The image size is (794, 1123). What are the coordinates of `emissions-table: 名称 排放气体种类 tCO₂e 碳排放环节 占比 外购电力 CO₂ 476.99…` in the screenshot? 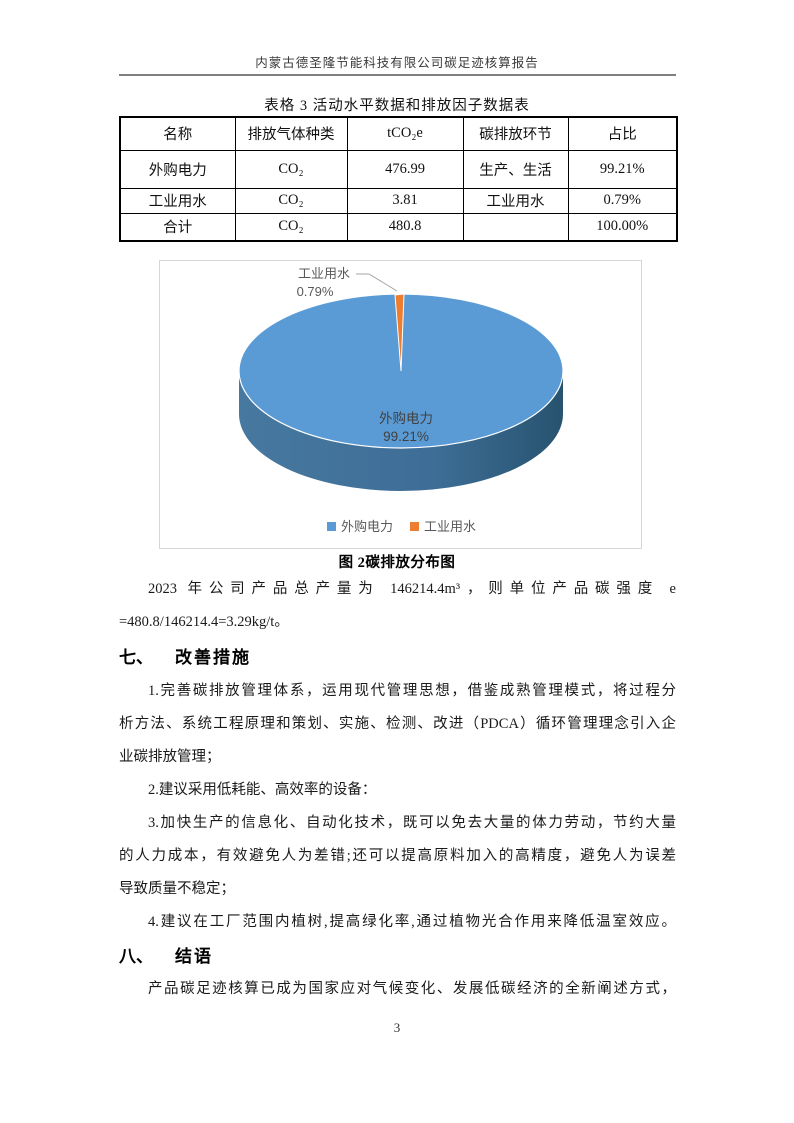 It's located at (398, 179).